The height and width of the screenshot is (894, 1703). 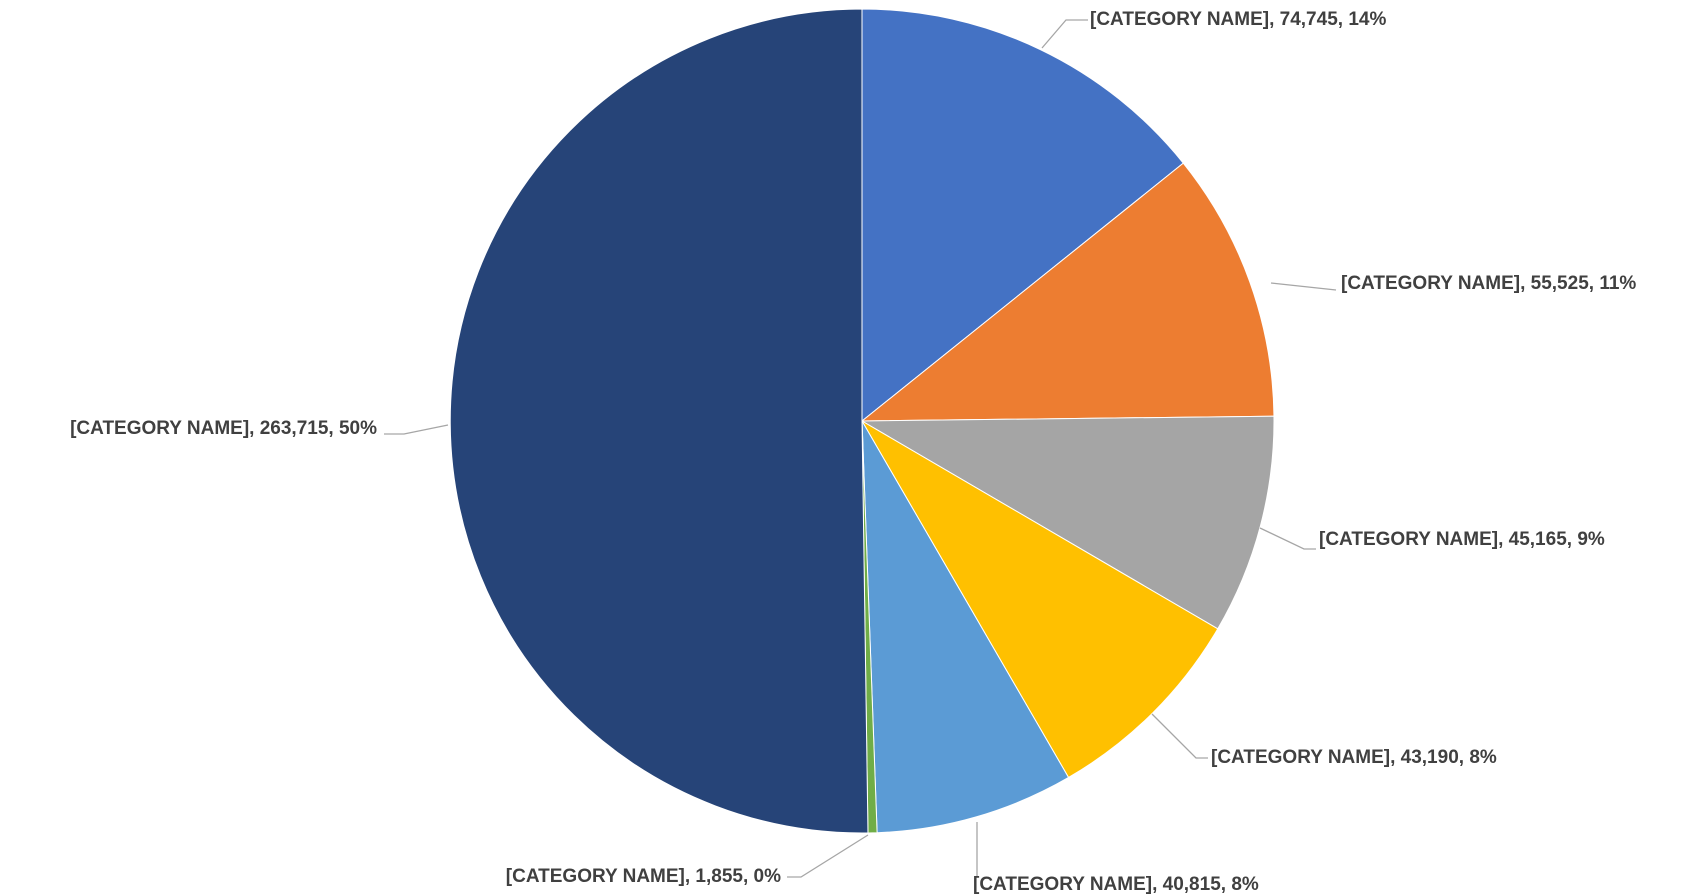 What do you see at coordinates (1238, 19) in the screenshot?
I see `data-label-1: [CATEGORY NAME], 74,745, 14%` at bounding box center [1238, 19].